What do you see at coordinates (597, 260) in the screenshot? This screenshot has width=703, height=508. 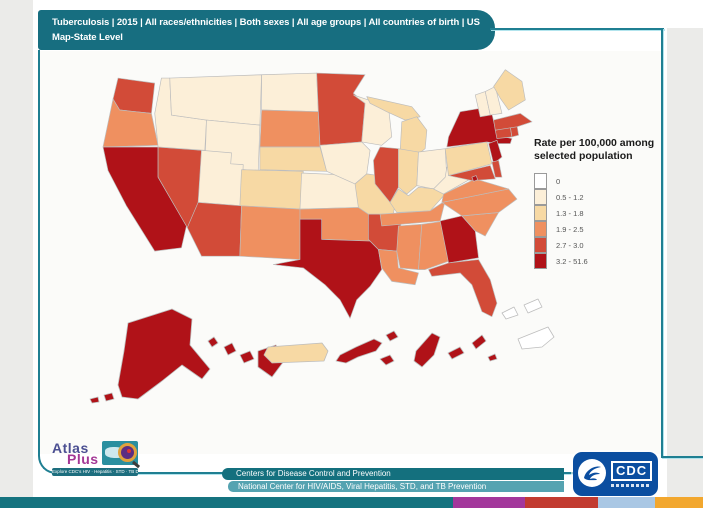 I see `legend-row: 3.2 - 51.6` at bounding box center [597, 260].